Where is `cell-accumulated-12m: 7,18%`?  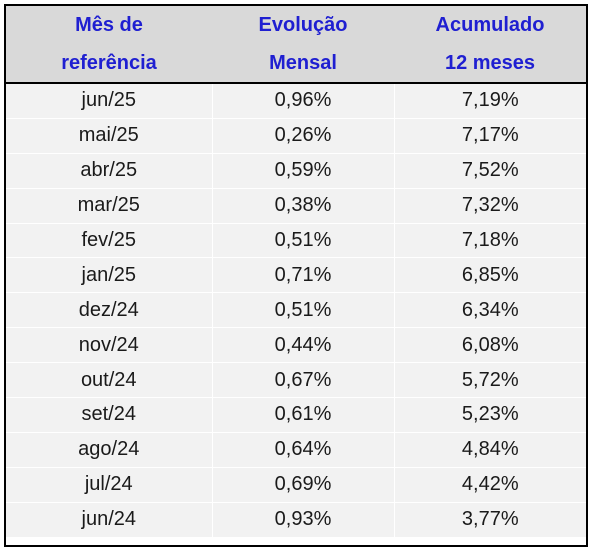 cell-accumulated-12m: 7,18% is located at coordinates (490, 240).